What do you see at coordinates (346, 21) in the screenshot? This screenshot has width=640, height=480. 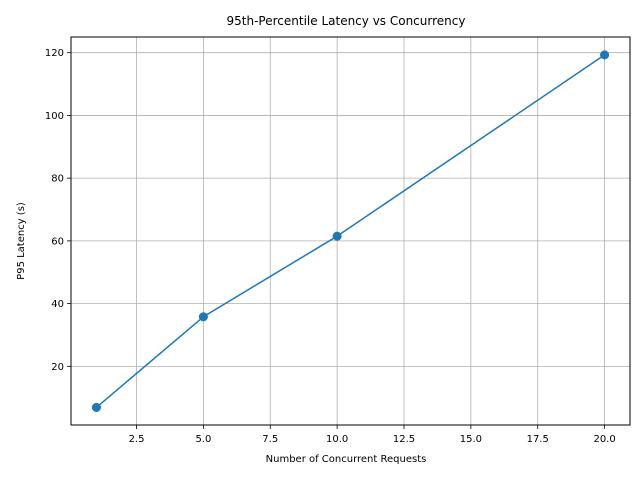 I see `chart-title: 95th-Percentile Latency vs Concurrency` at bounding box center [346, 21].